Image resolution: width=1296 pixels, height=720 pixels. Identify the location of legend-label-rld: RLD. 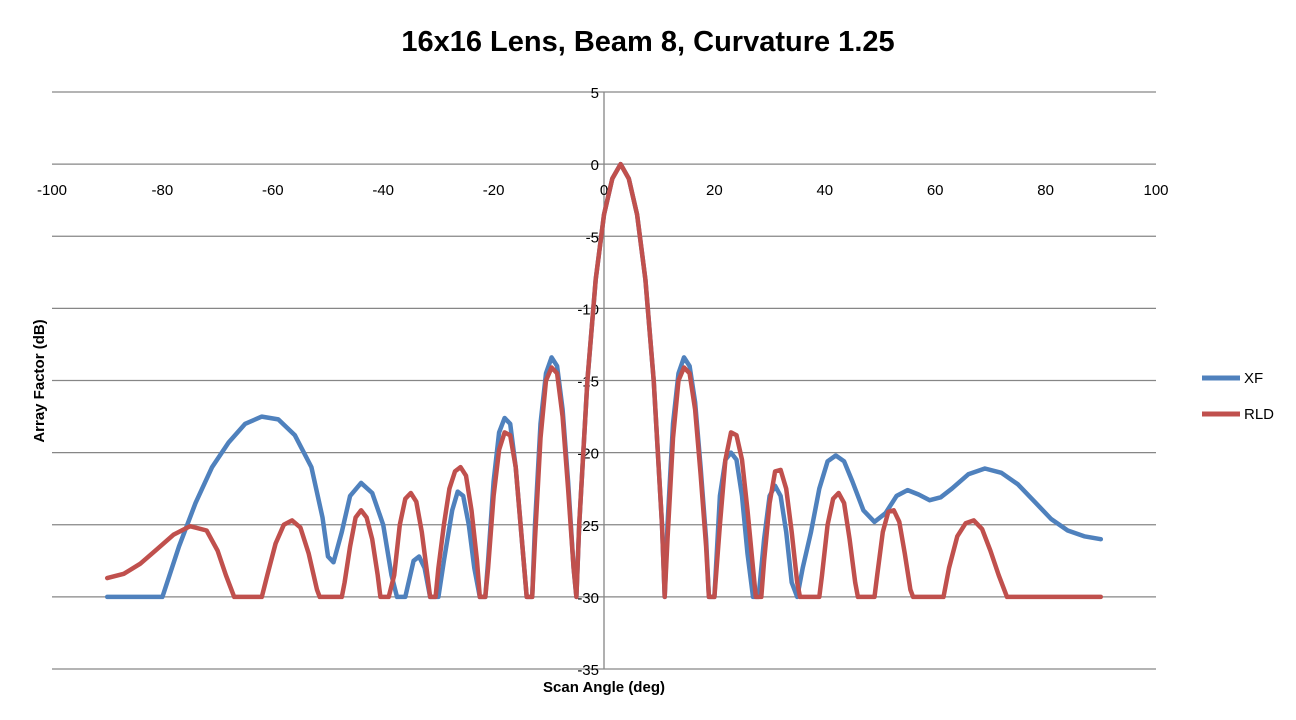
(1259, 414).